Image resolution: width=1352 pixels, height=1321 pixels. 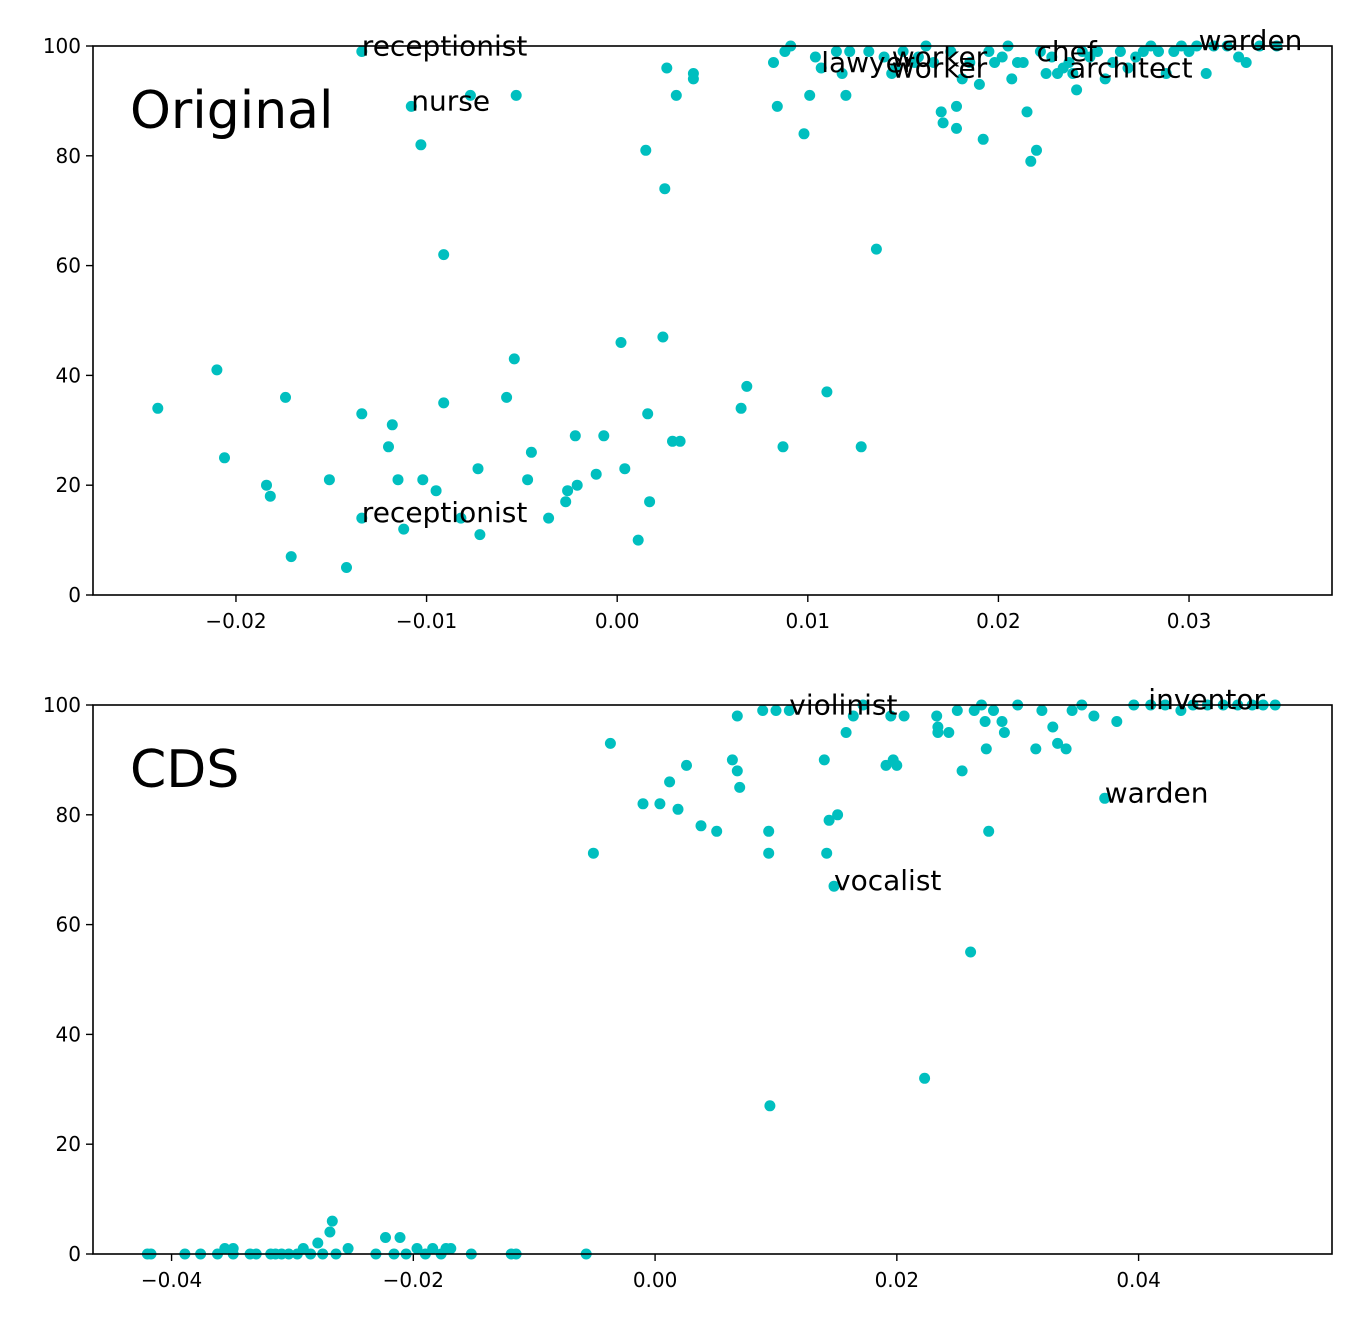 What do you see at coordinates (68, 156) in the screenshot?
I see `y-tick-label: 80` at bounding box center [68, 156].